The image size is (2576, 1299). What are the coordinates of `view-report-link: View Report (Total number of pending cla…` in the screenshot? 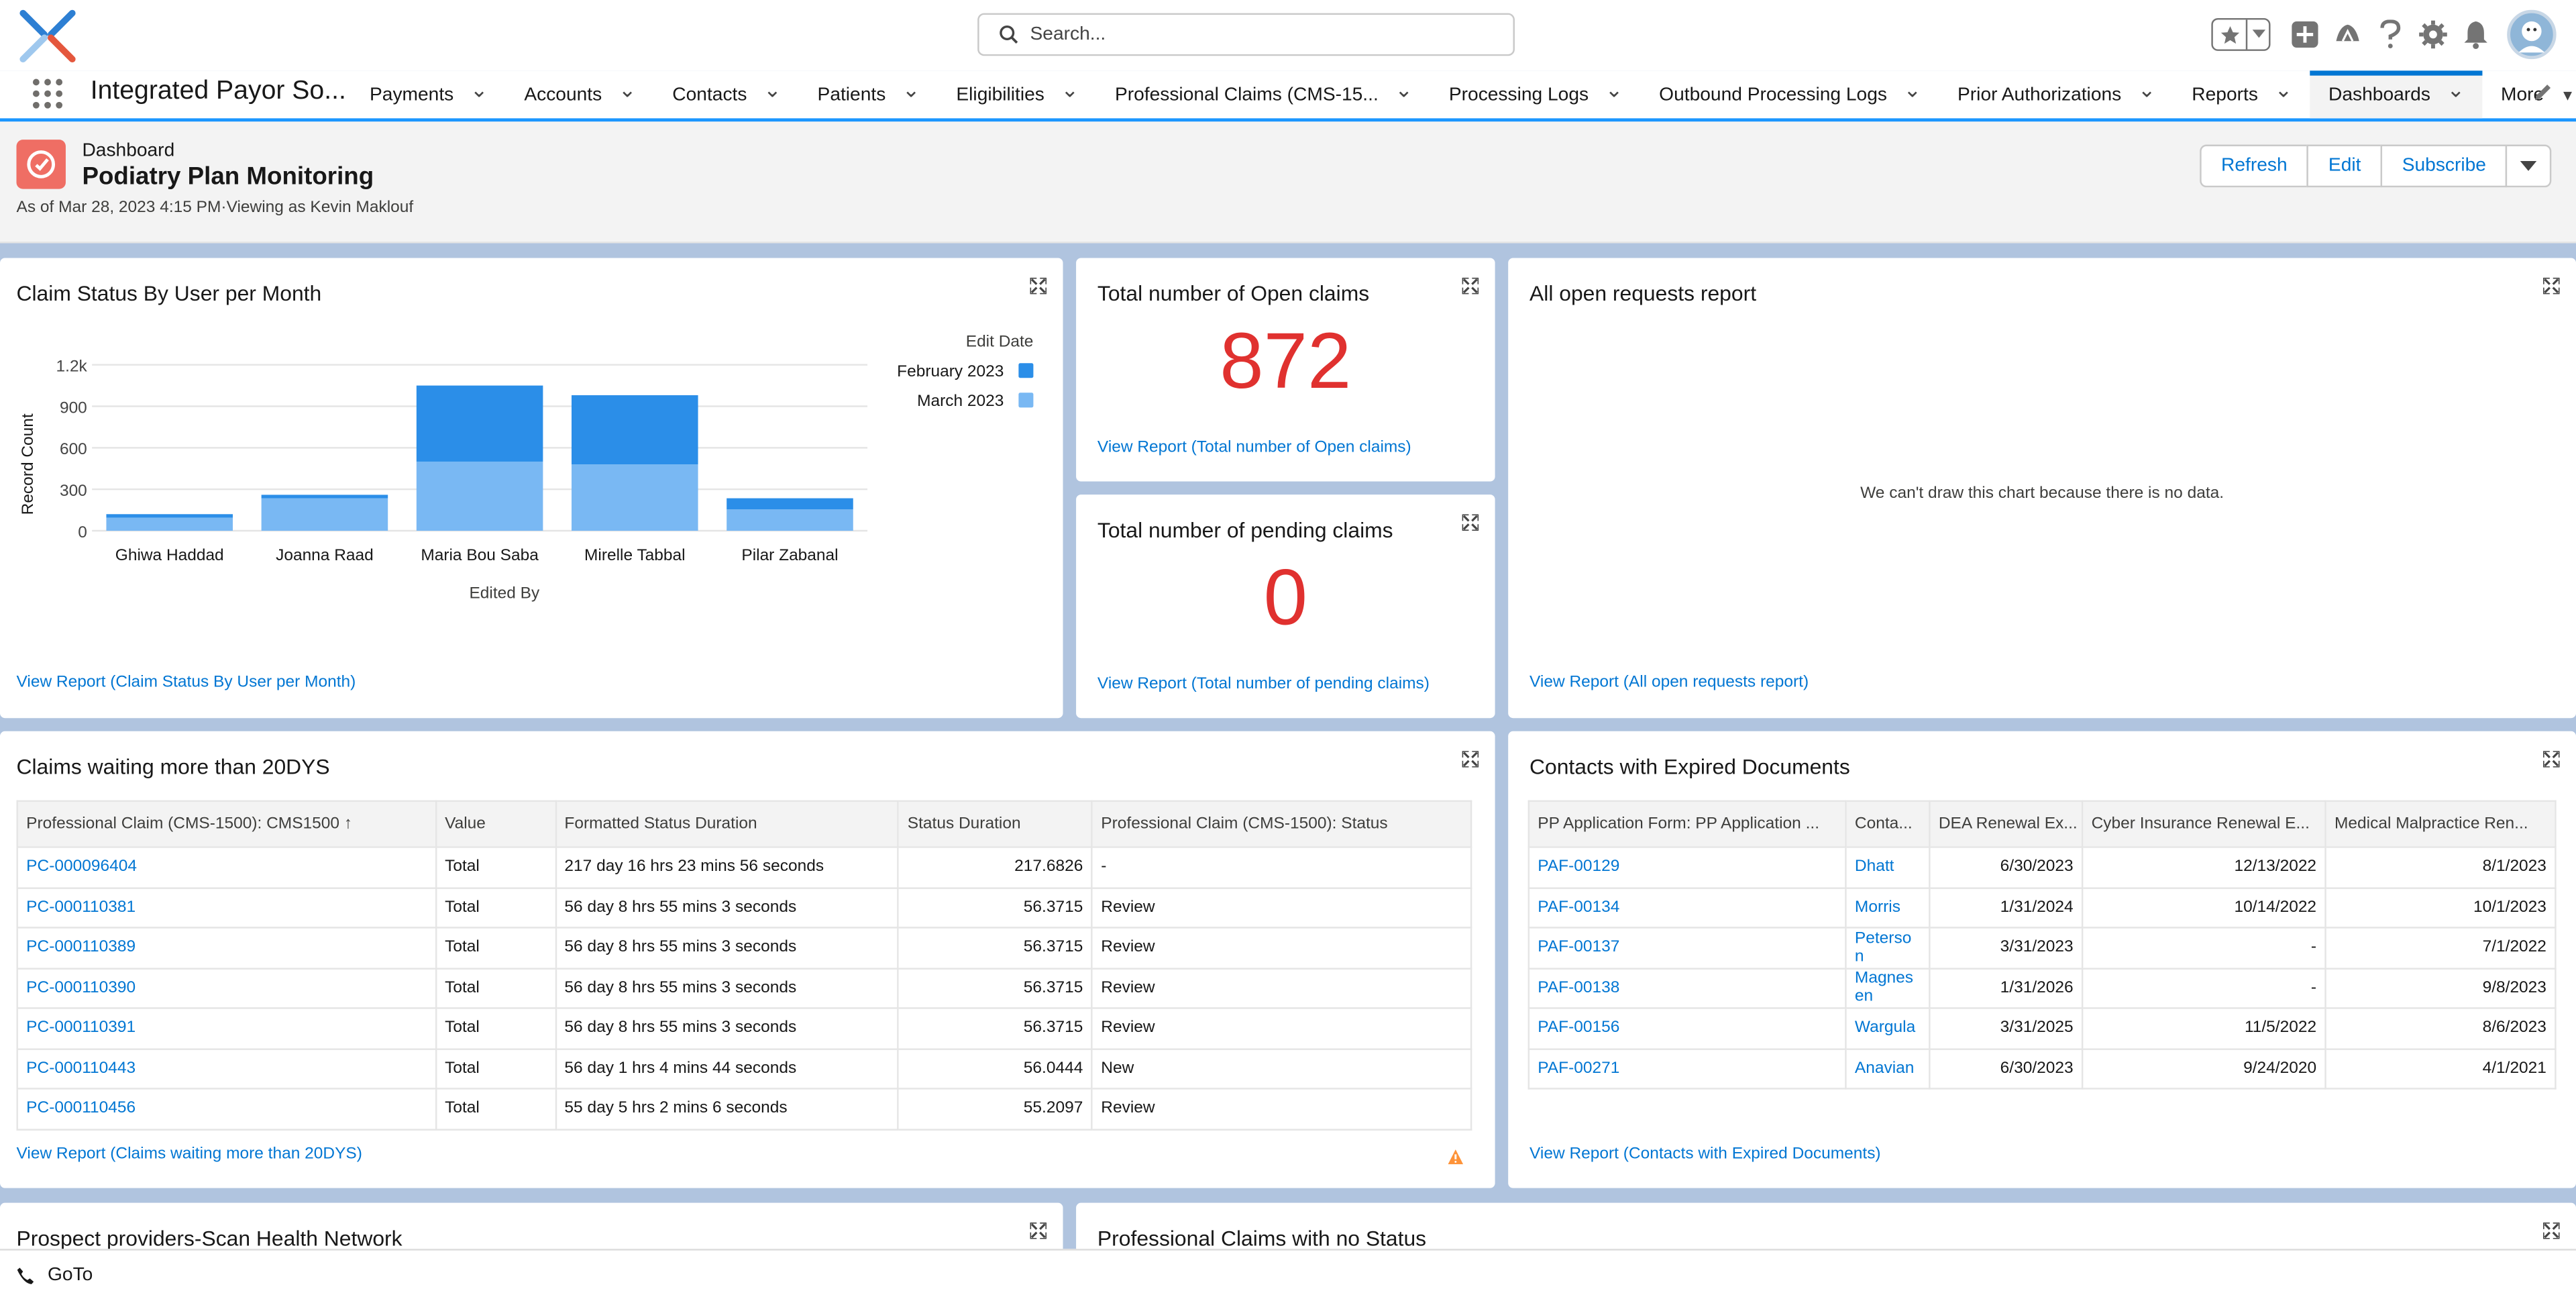 It's located at (1263, 684).